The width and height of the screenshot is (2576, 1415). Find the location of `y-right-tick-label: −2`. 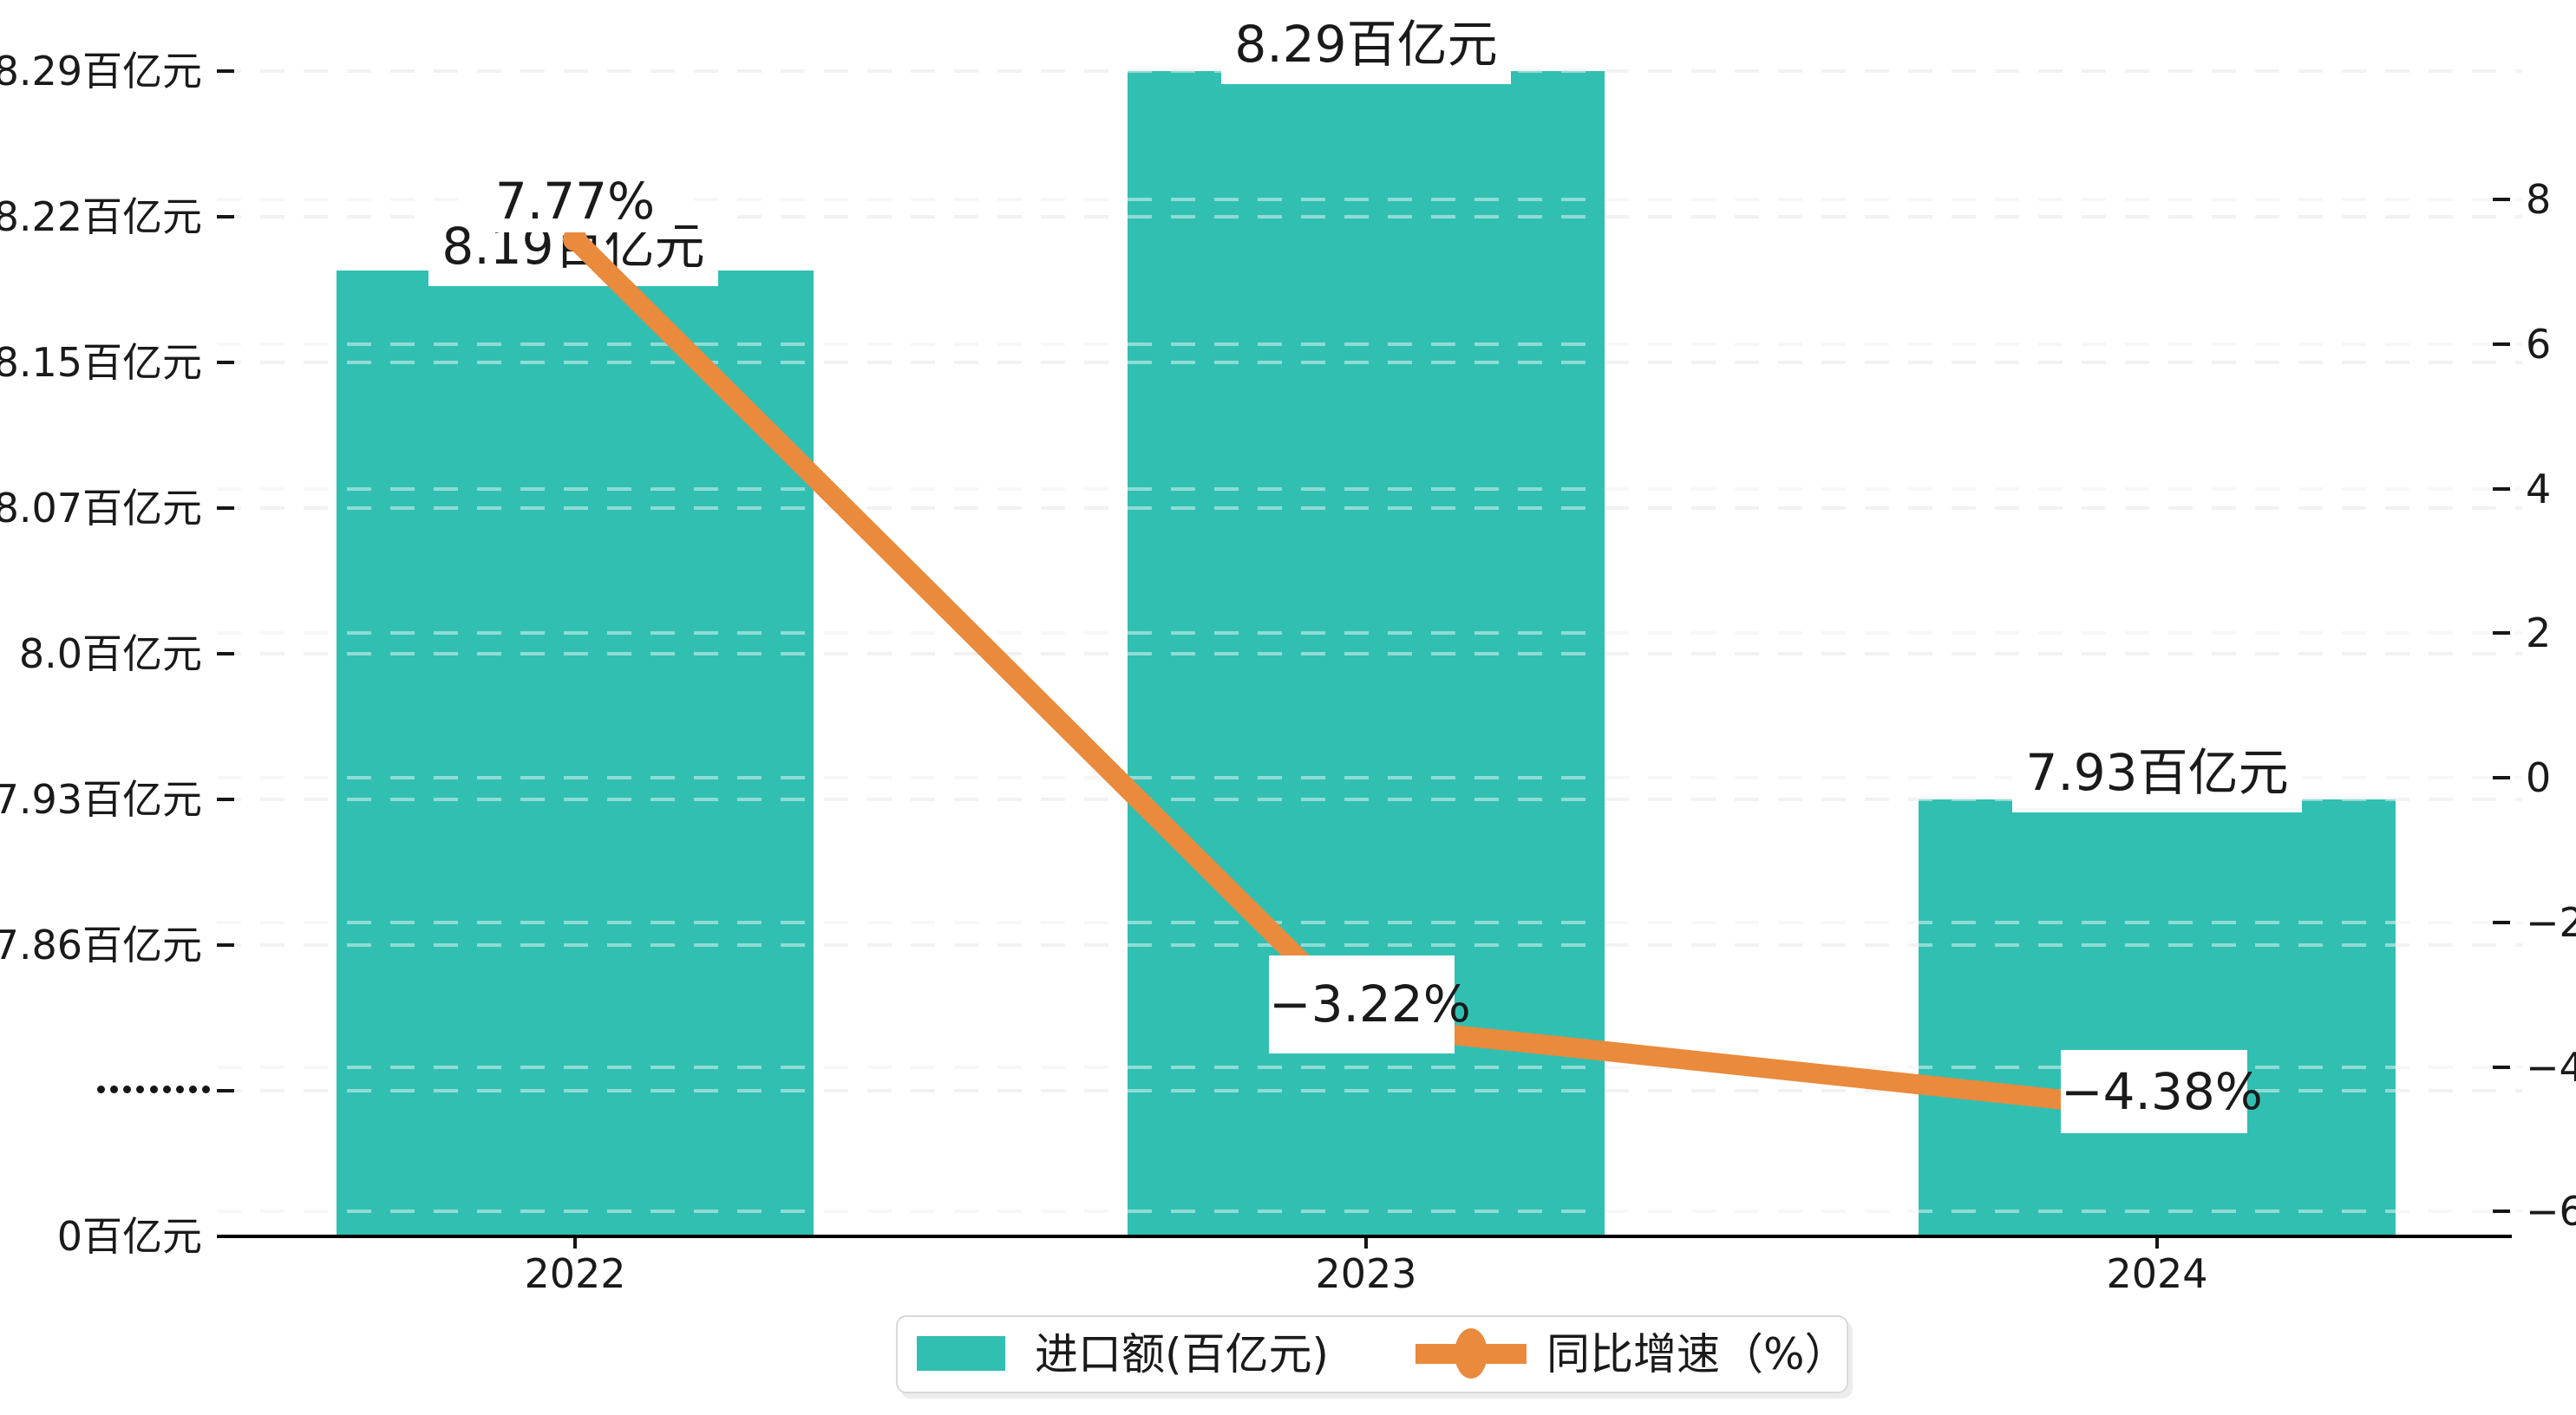

y-right-tick-label: −2 is located at coordinates (2551, 922).